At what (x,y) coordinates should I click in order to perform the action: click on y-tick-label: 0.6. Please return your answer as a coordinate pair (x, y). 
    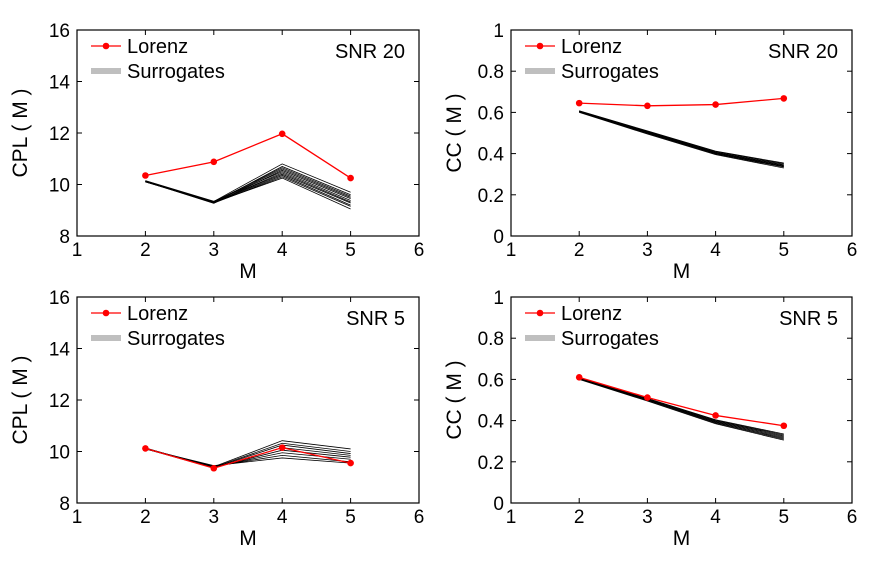
    Looking at the image, I should click on (491, 380).